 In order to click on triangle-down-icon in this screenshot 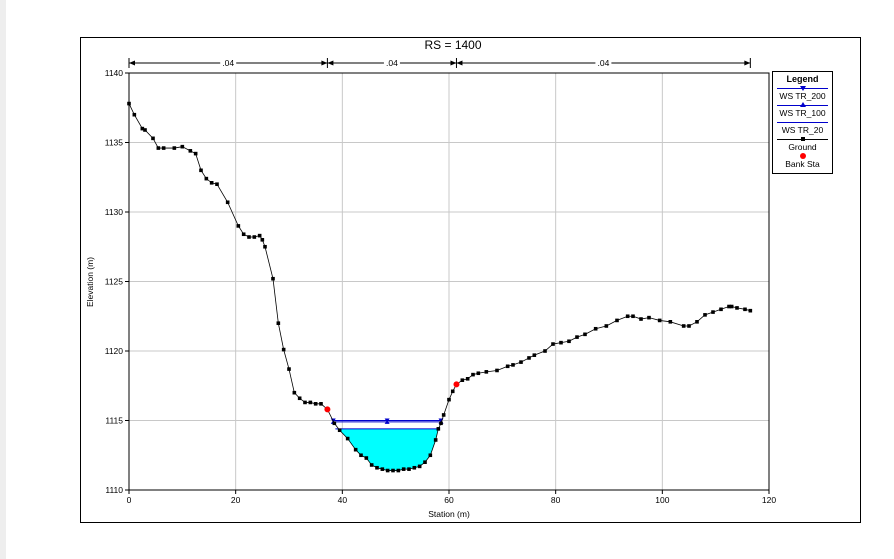, I will do `click(802, 88)`.